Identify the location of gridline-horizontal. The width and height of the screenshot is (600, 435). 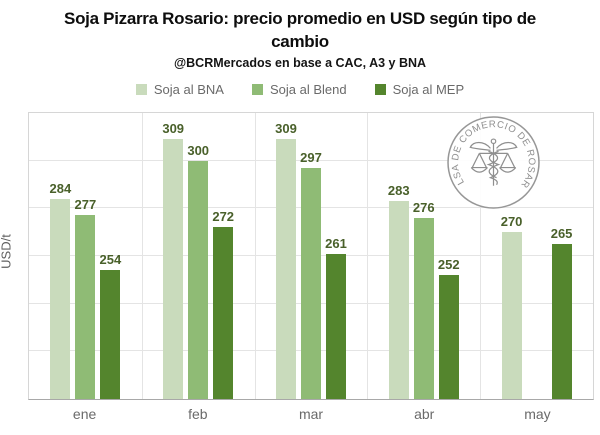
(311, 160).